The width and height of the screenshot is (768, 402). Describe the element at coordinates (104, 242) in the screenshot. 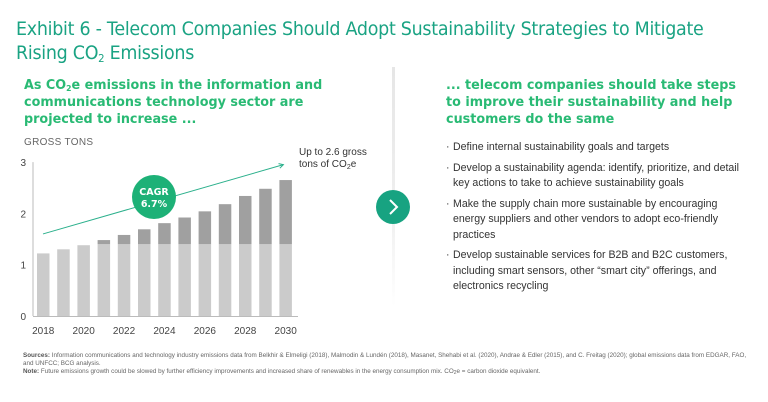

I see `bar-segment-growth-2021` at that location.